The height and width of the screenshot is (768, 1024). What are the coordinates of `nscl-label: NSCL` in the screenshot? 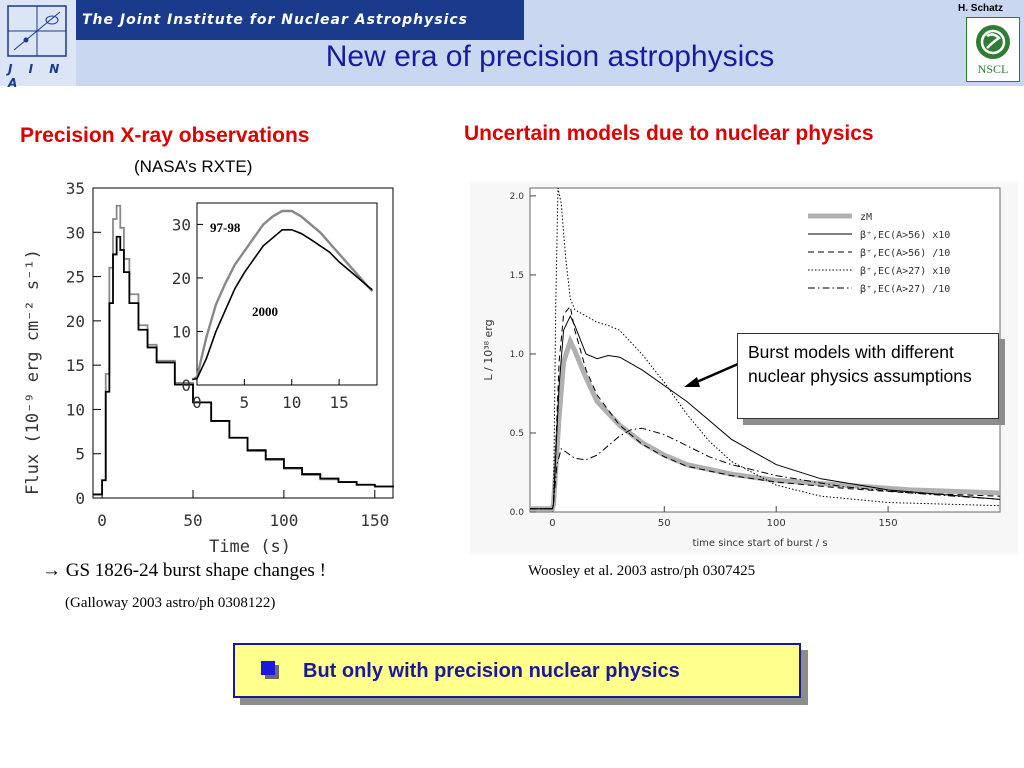 It's located at (993, 69).